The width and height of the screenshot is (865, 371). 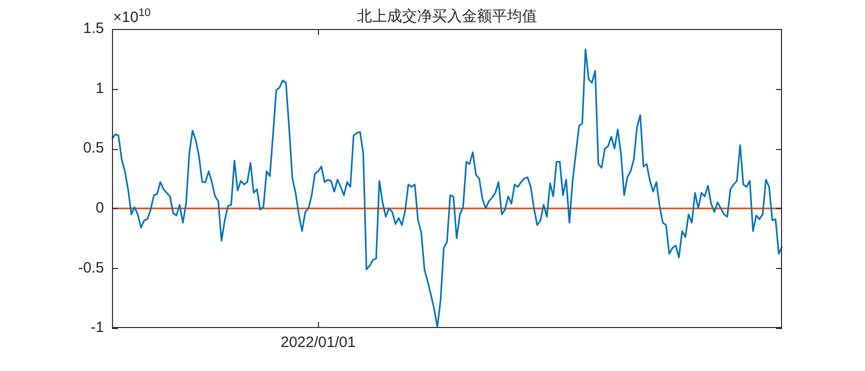 What do you see at coordinates (100, 88) in the screenshot?
I see `y-tick-label: 1` at bounding box center [100, 88].